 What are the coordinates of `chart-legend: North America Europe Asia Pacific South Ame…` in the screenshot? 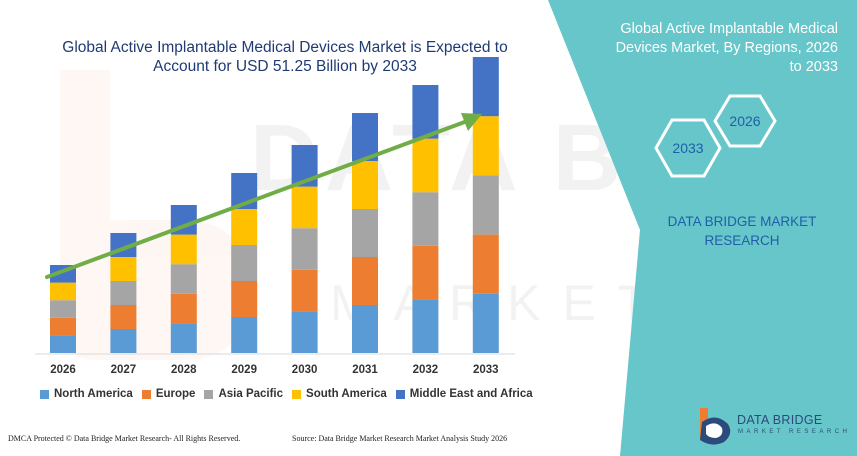 It's located at (291, 394).